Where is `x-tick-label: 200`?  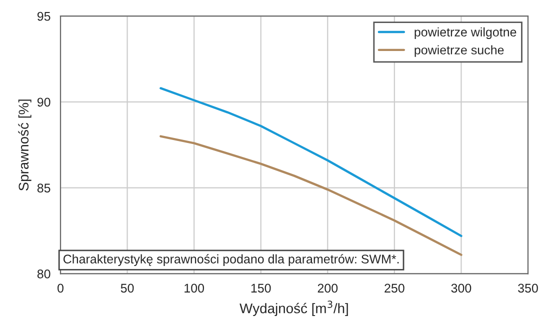
x-tick-label: 200 is located at coordinates (328, 288).